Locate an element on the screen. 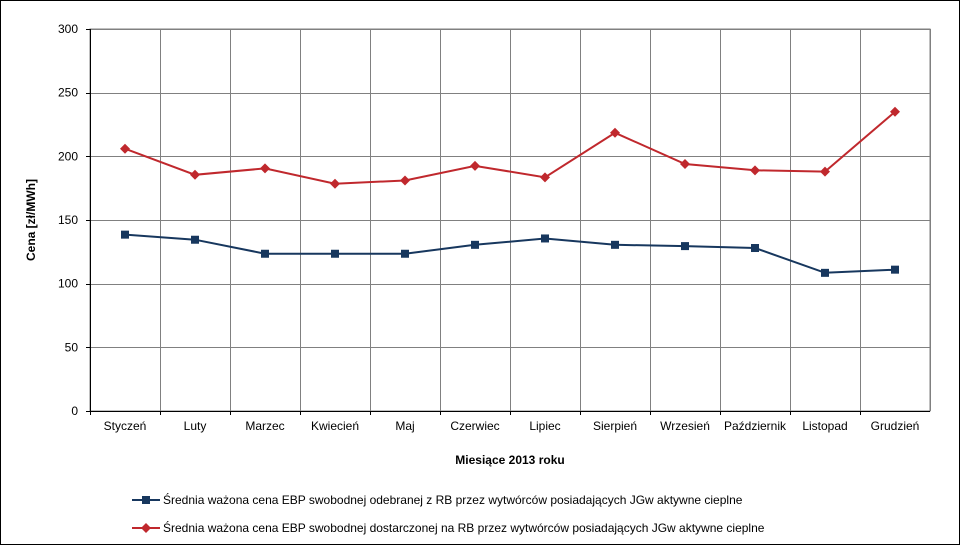 This screenshot has width=960, height=545. y-tick-label: 150 is located at coordinates (68, 220).